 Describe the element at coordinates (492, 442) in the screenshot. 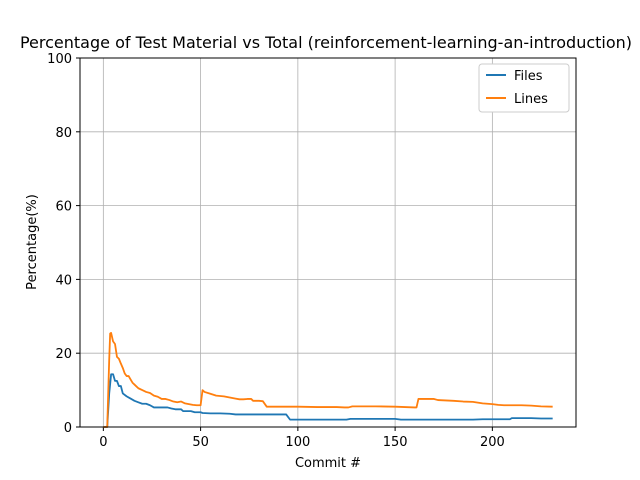

I see `x-tick-label: 200` at that location.